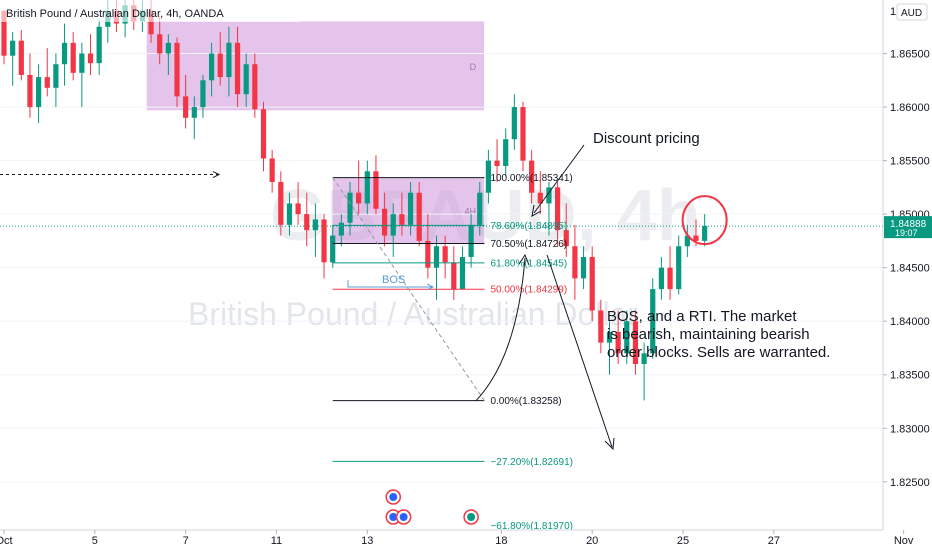 The height and width of the screenshot is (550, 932). I want to click on currency-badge: AUD, so click(912, 12).